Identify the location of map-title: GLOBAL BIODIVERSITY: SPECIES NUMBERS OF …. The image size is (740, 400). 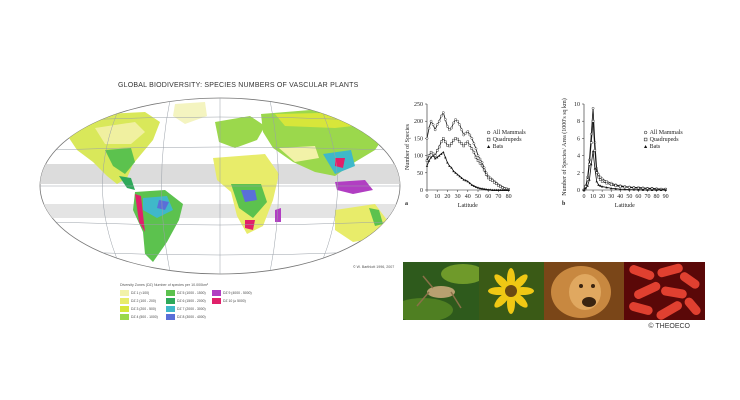
(238, 85).